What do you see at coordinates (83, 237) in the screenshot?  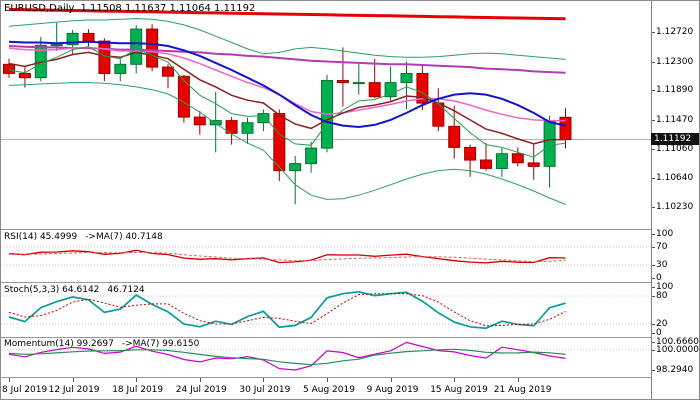 I see `rsi-indicator-label: RSI(14) 45.4999 ->MA(7) 40.7148` at bounding box center [83, 237].